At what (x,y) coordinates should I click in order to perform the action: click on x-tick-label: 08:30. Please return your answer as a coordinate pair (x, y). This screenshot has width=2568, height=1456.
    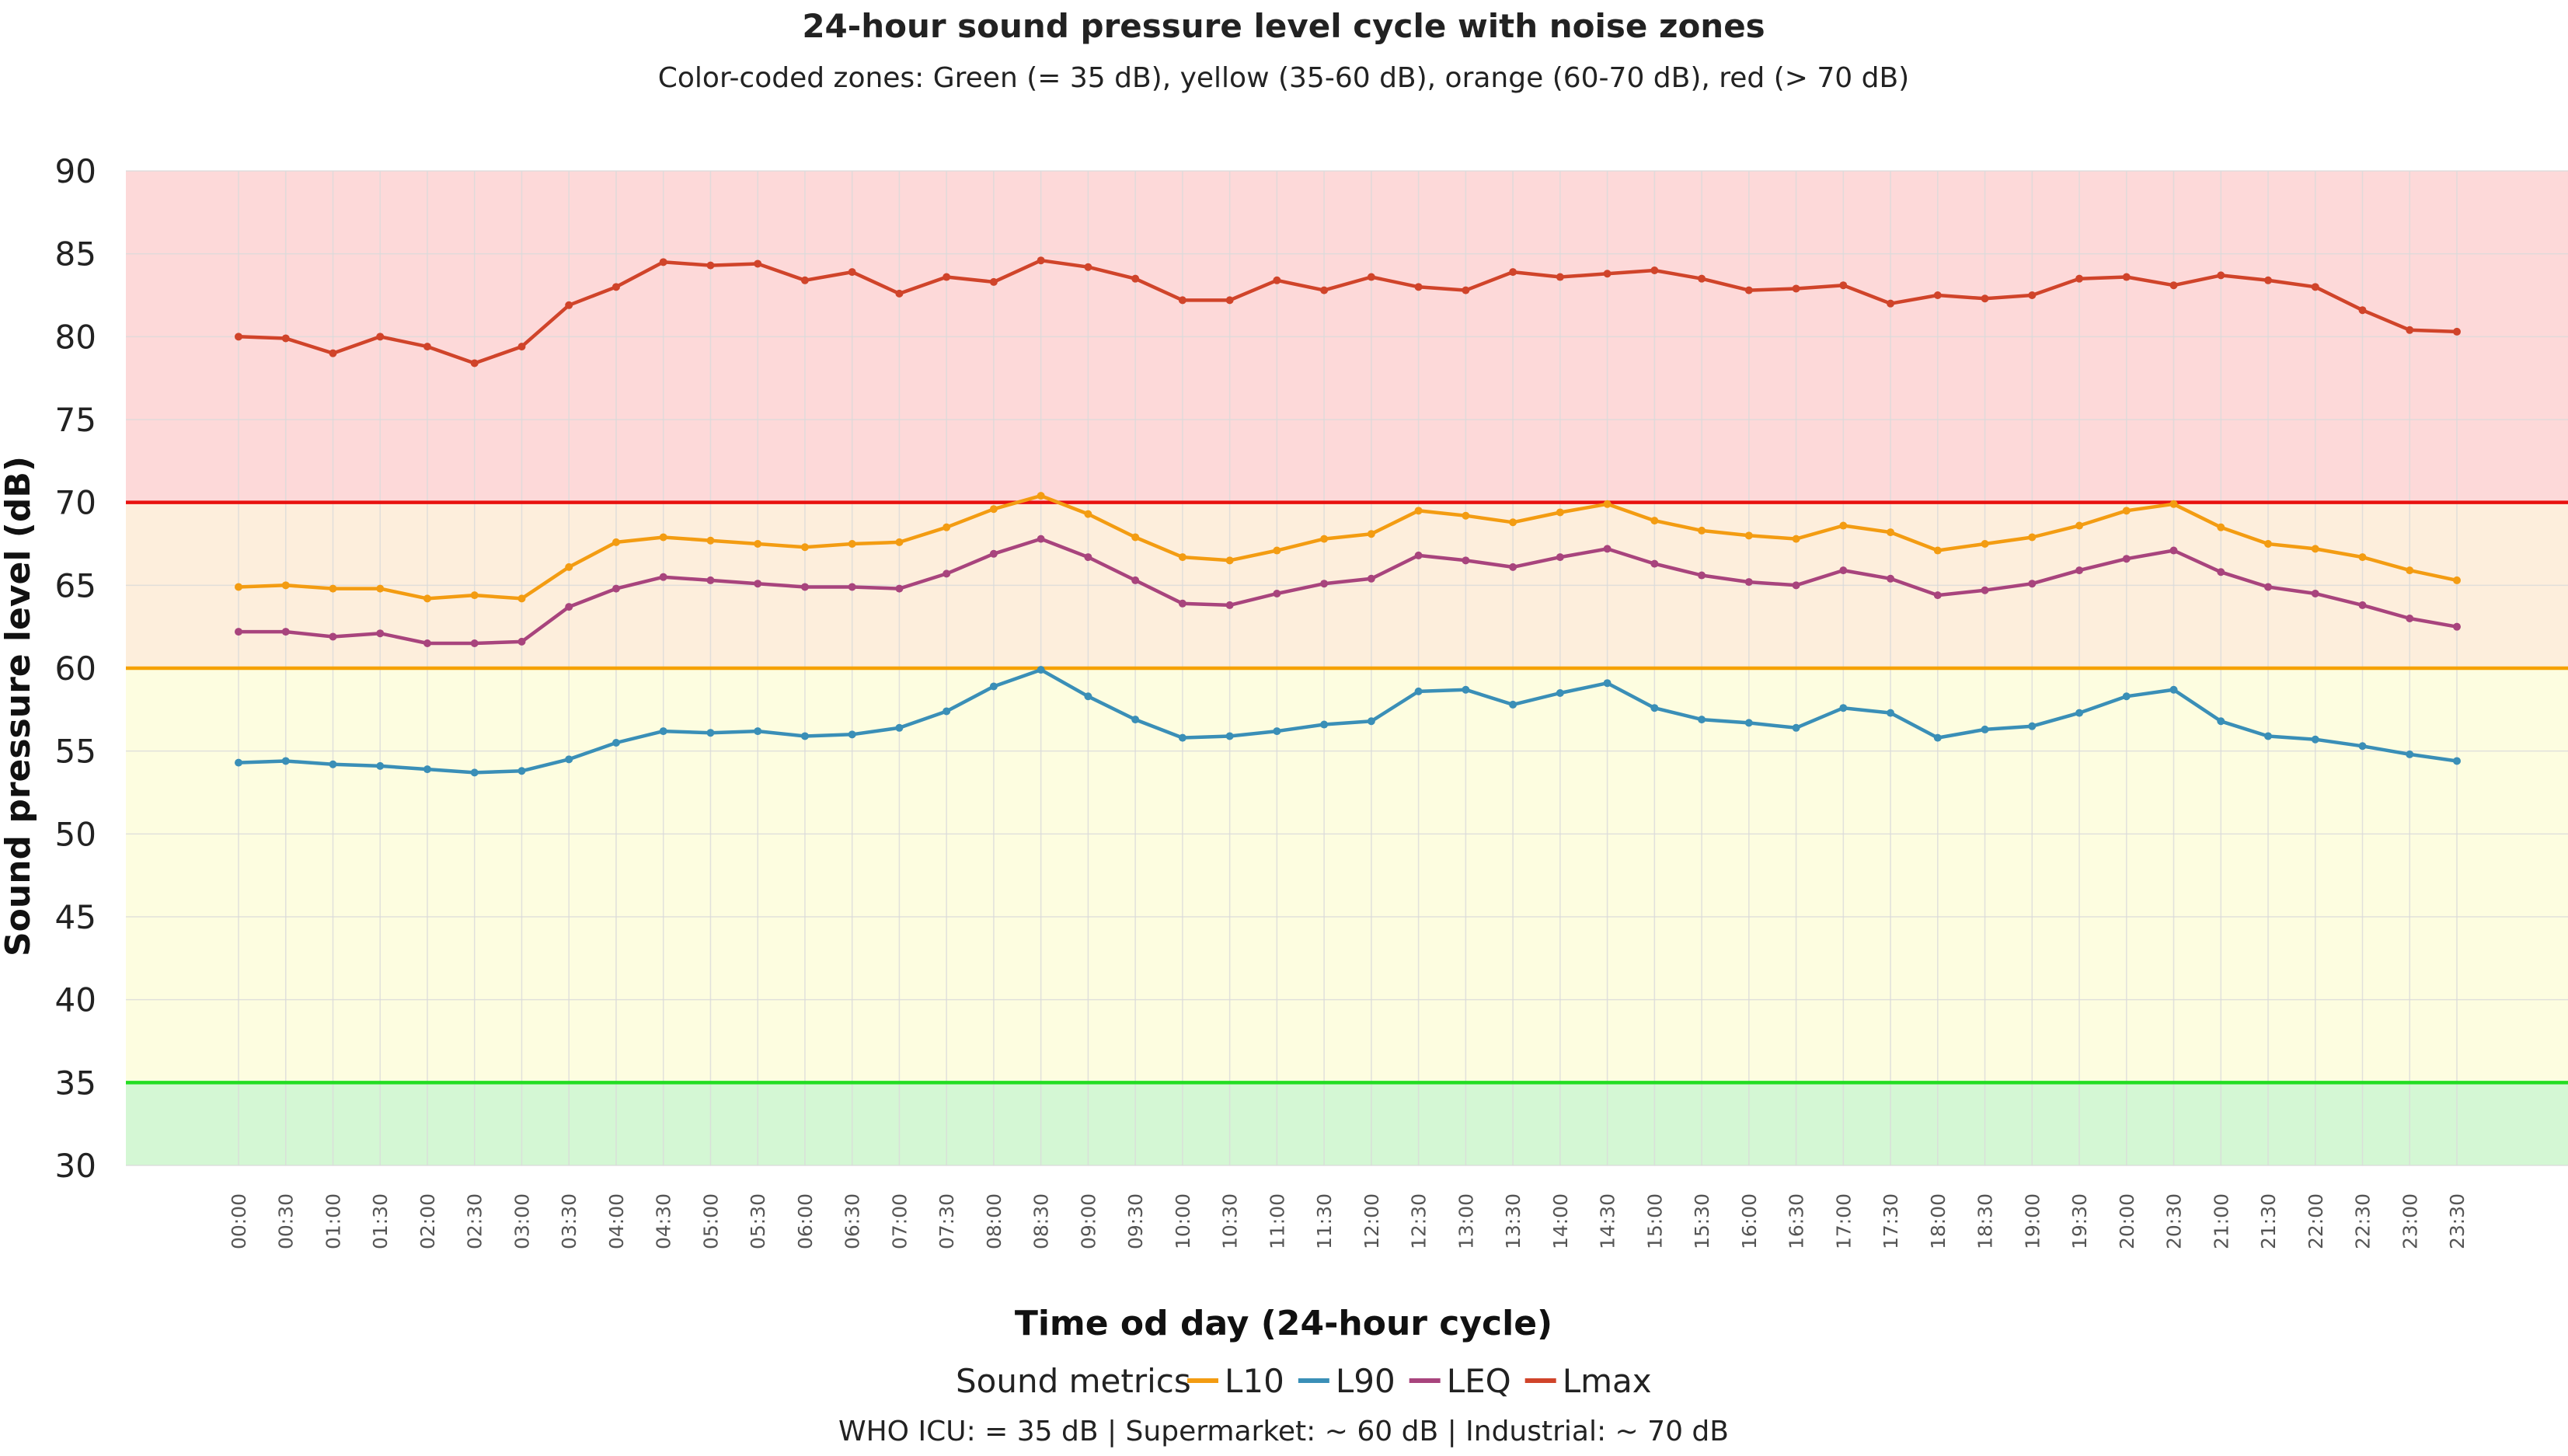
    Looking at the image, I should click on (1041, 1221).